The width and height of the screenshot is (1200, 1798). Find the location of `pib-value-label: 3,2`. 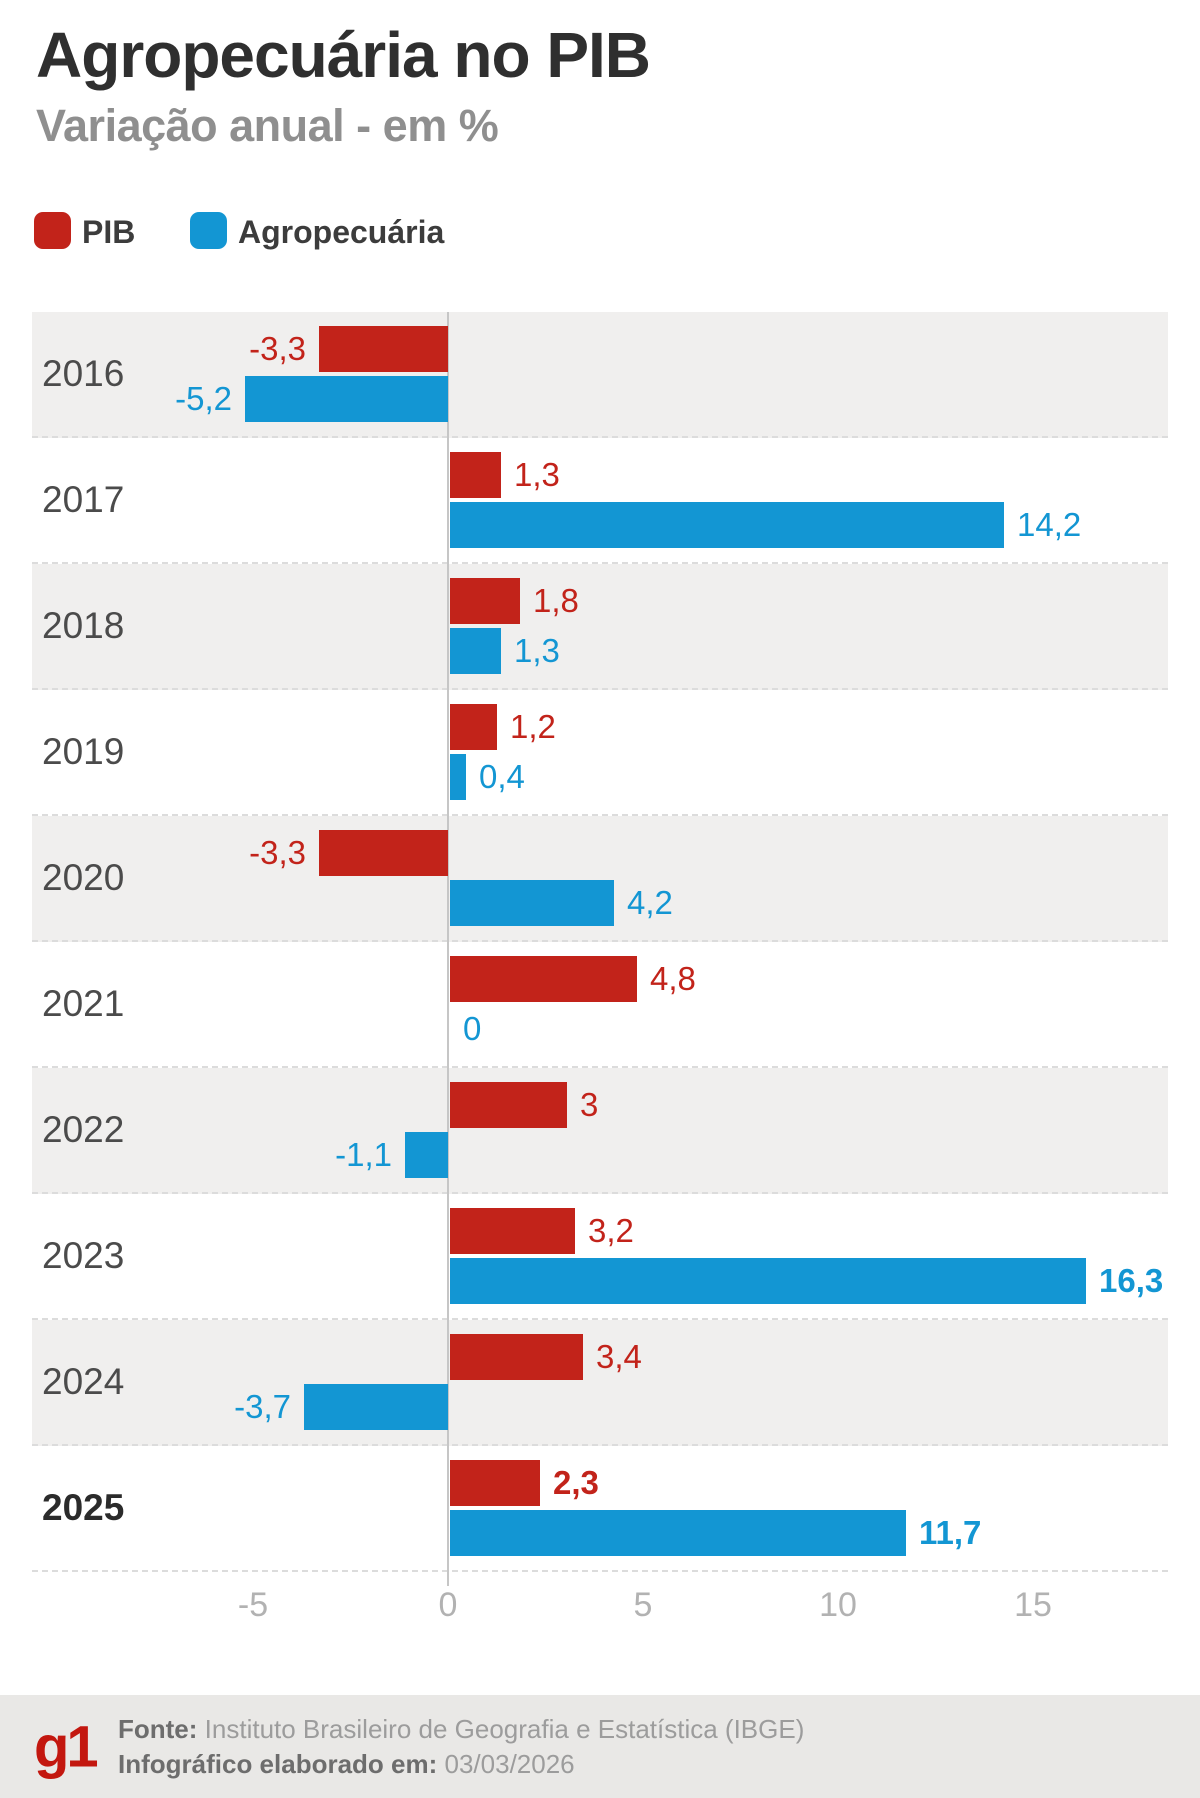

pib-value-label: 3,2 is located at coordinates (611, 1230).